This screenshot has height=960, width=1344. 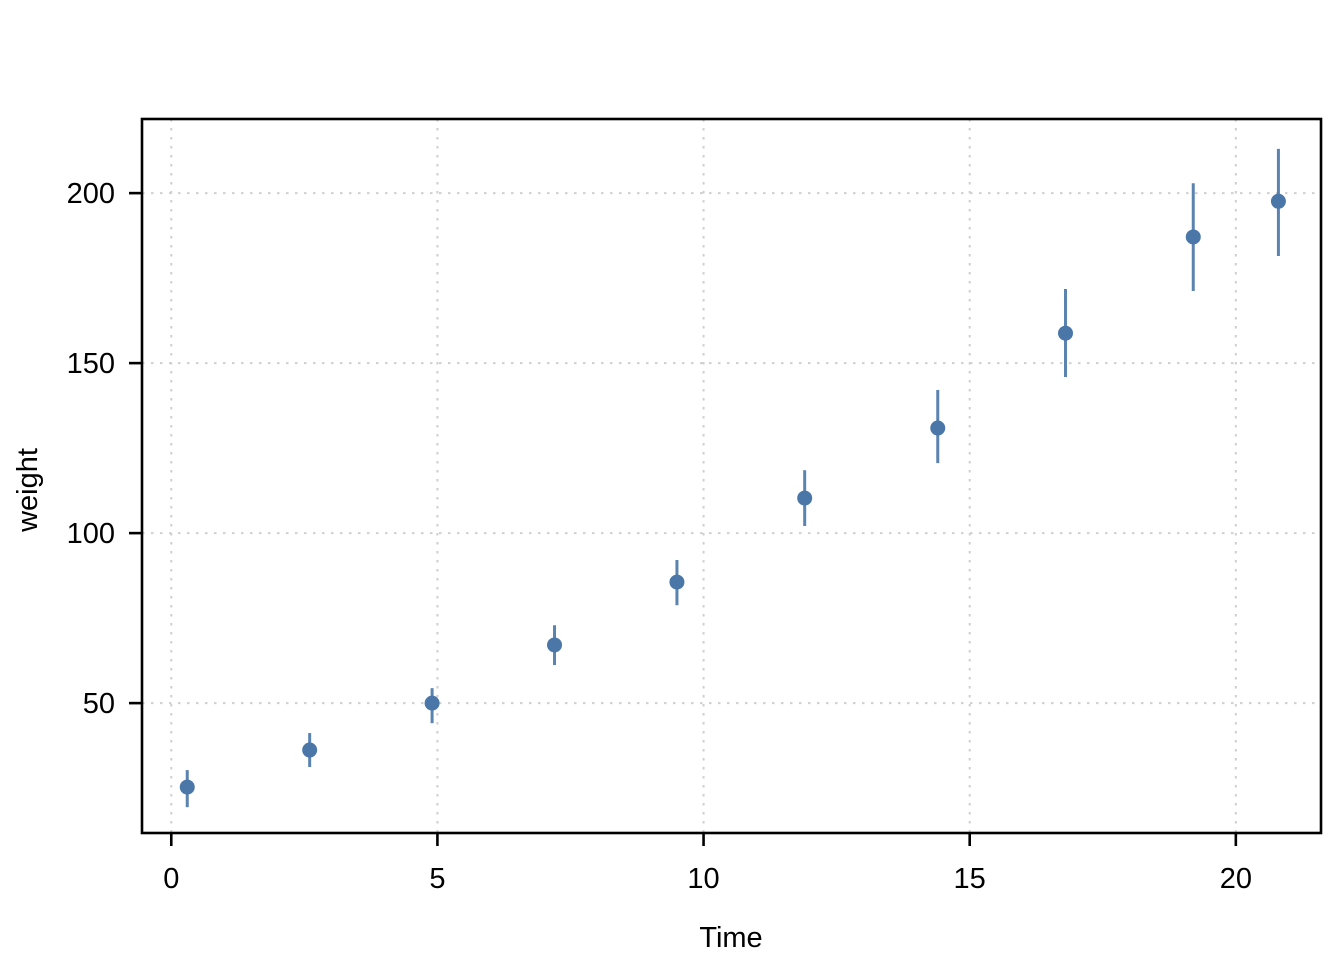 What do you see at coordinates (99, 704) in the screenshot?
I see `y-tick-label: 50` at bounding box center [99, 704].